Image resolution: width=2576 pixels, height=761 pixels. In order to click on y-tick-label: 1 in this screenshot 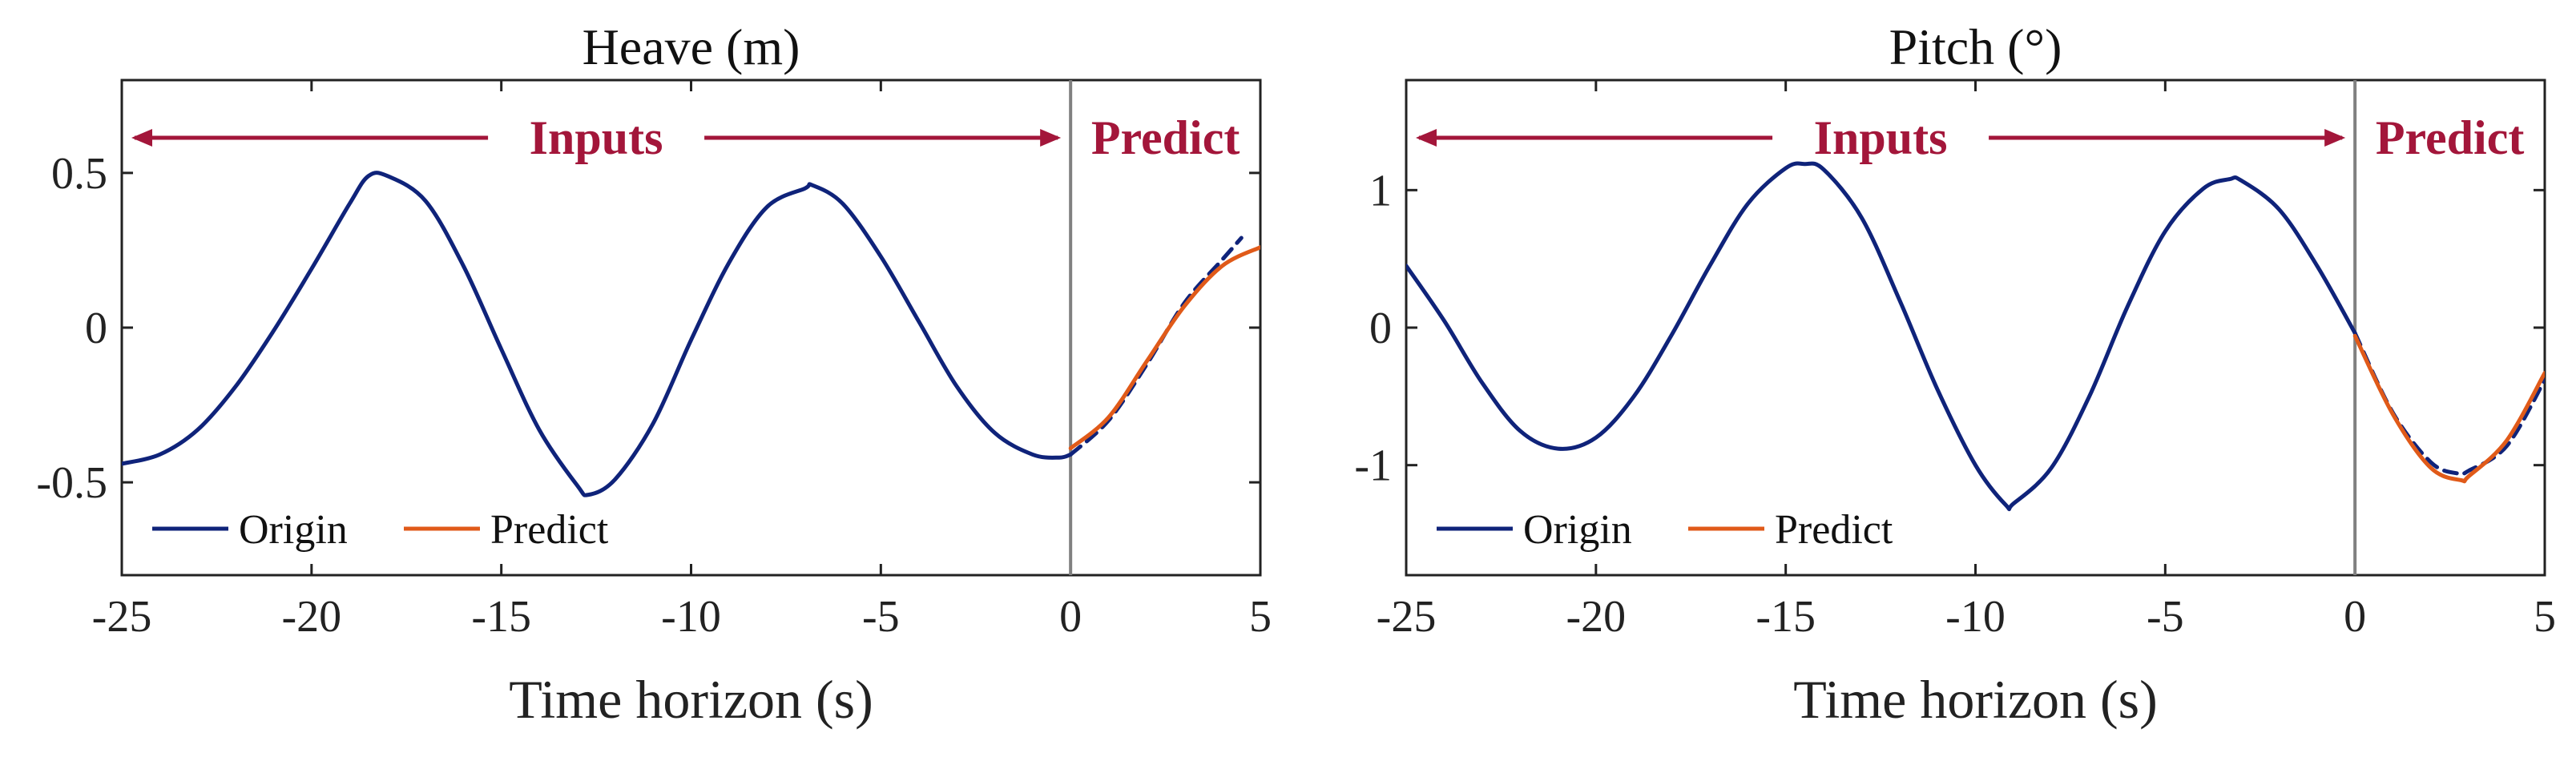, I will do `click(1380, 190)`.